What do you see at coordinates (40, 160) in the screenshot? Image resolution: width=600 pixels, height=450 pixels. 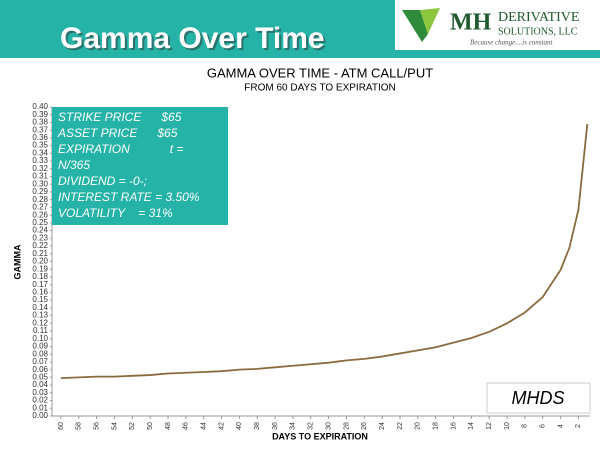 I see `y-tick-label: 0.33` at bounding box center [40, 160].